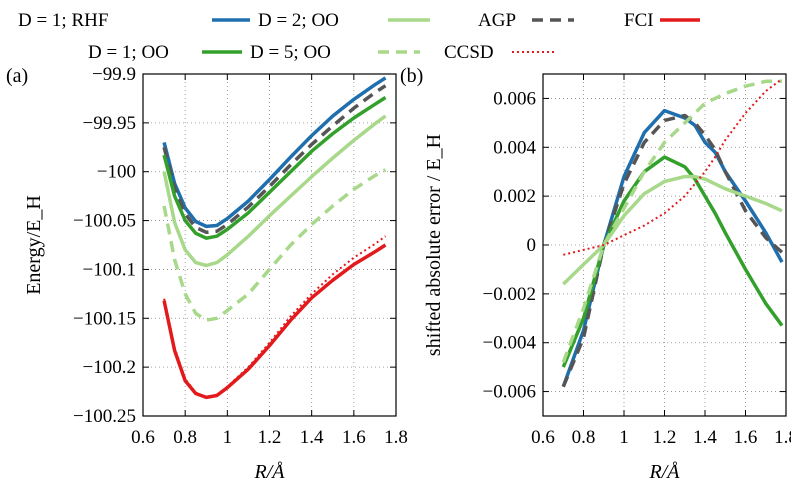  I want to click on legend-label: FCI, so click(639, 20).